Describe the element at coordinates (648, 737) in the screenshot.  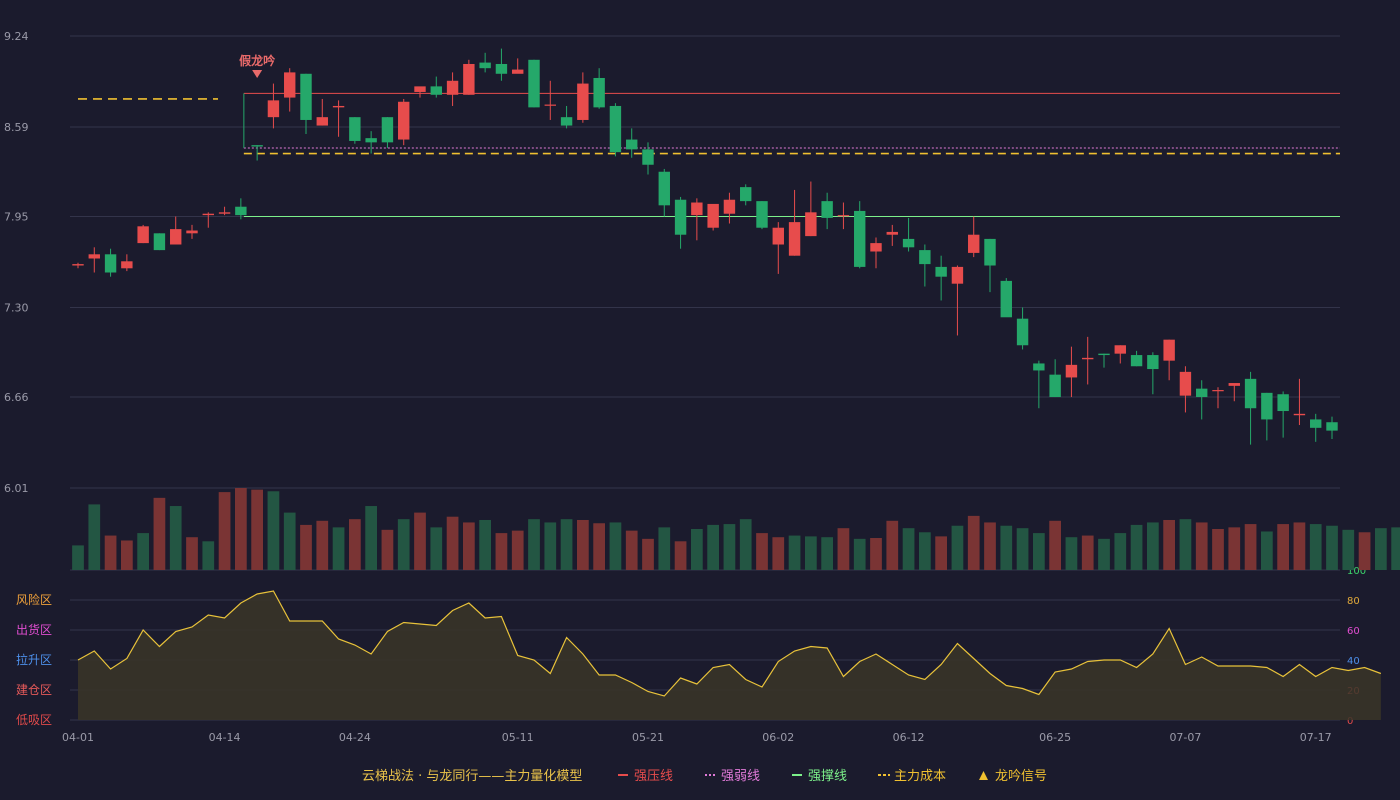
I see `date-tick-label: 05-21` at that location.